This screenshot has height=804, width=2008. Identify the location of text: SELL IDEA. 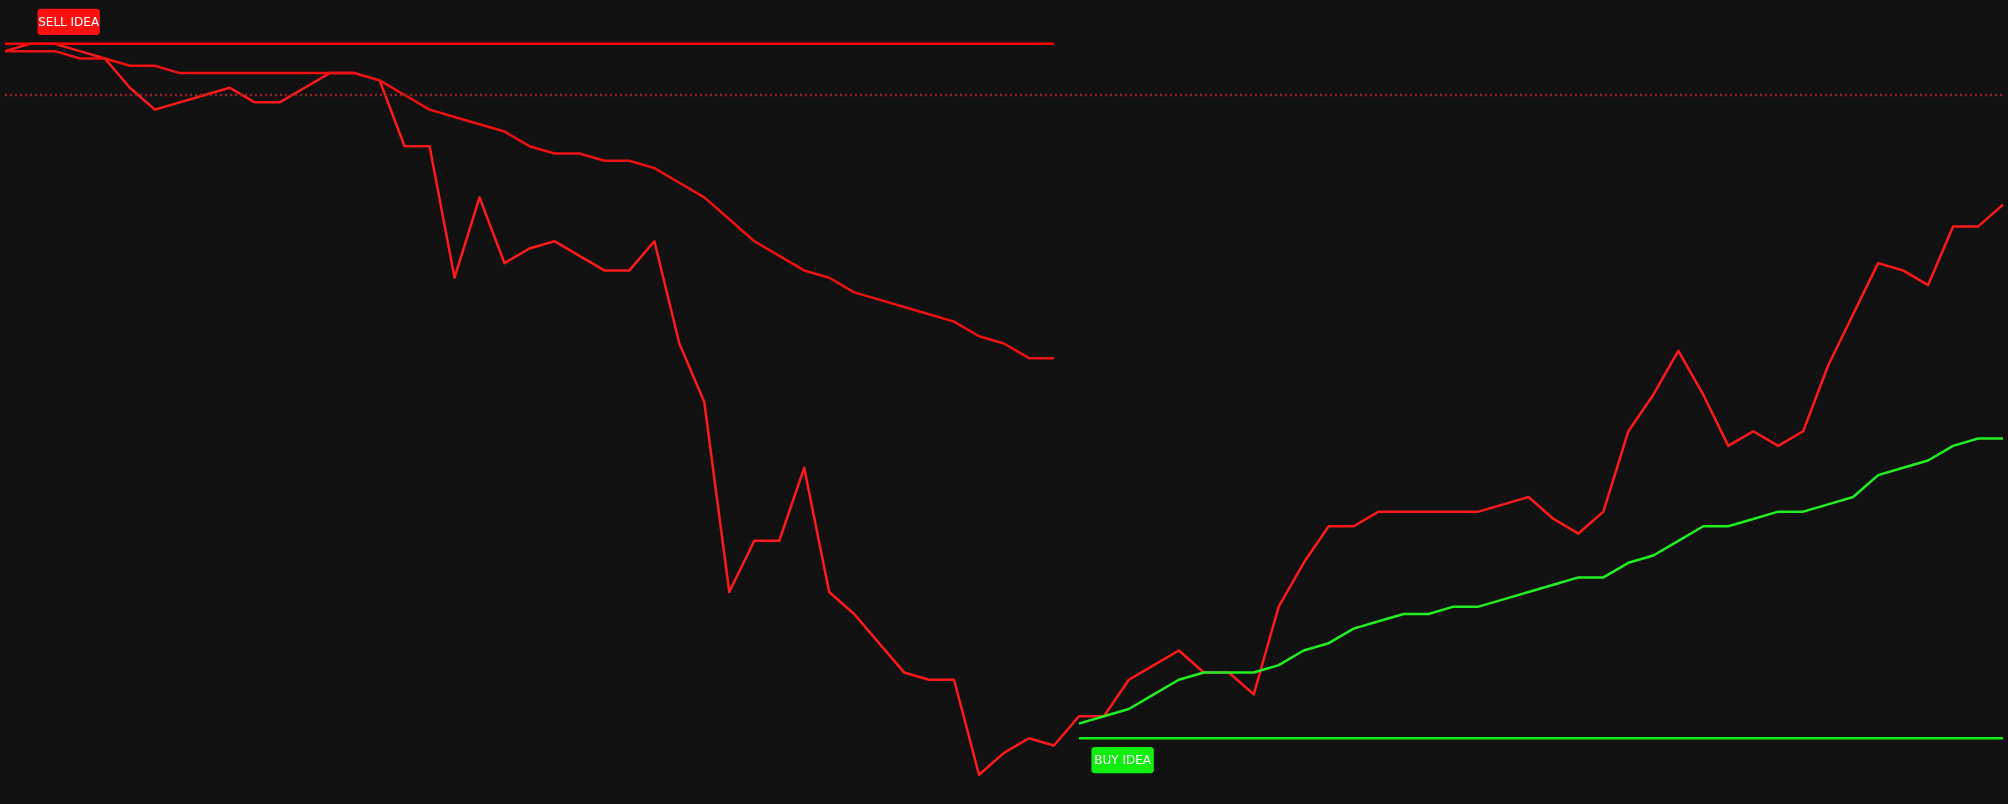
(69, 21).